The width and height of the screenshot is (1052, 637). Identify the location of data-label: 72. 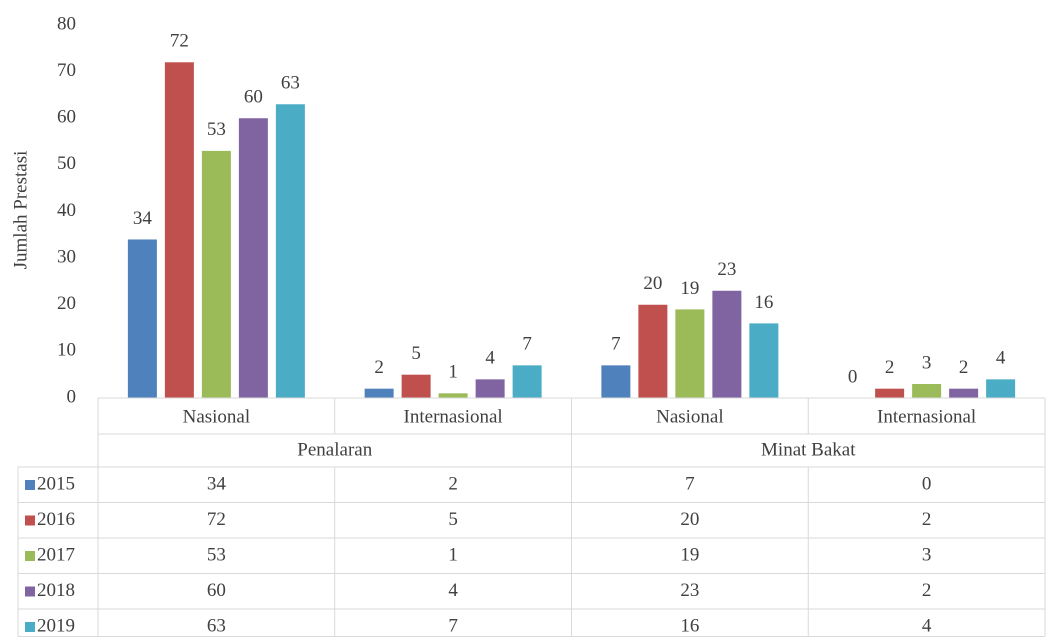
(179, 41).